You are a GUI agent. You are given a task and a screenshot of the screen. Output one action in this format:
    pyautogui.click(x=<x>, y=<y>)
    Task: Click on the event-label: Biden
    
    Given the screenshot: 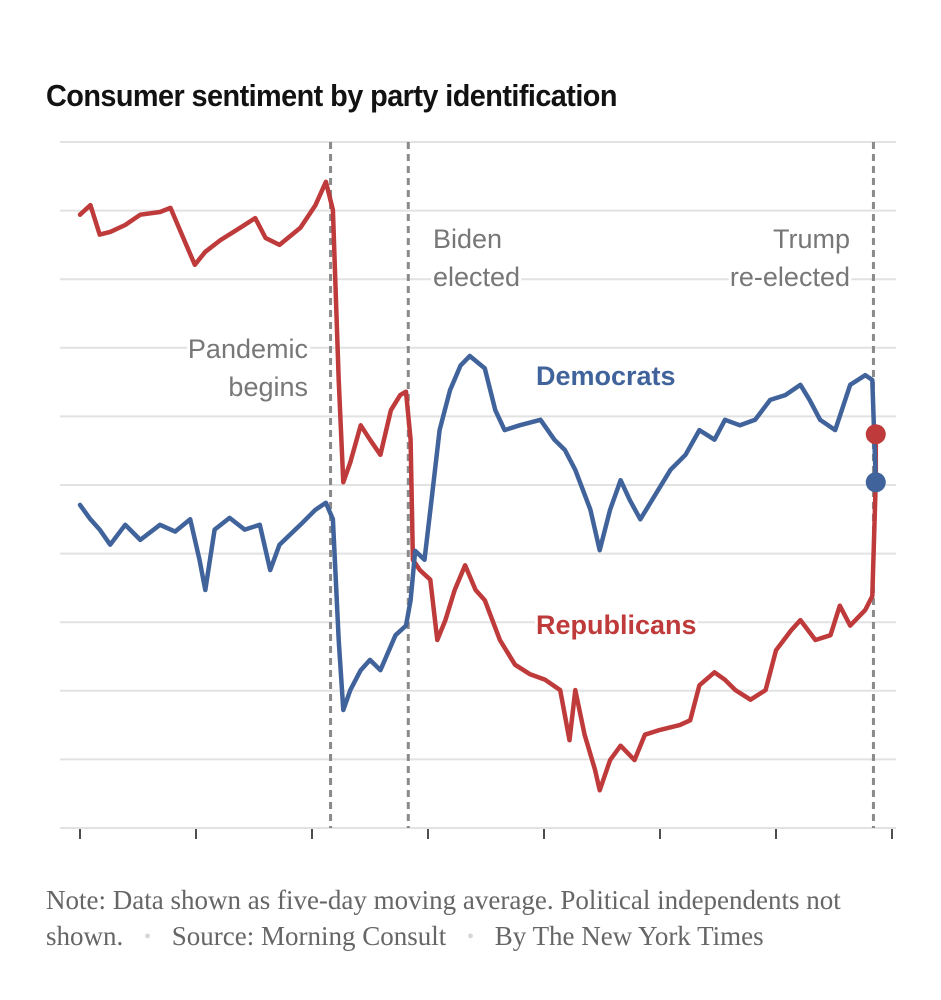 What is the action you would take?
    pyautogui.click(x=467, y=239)
    